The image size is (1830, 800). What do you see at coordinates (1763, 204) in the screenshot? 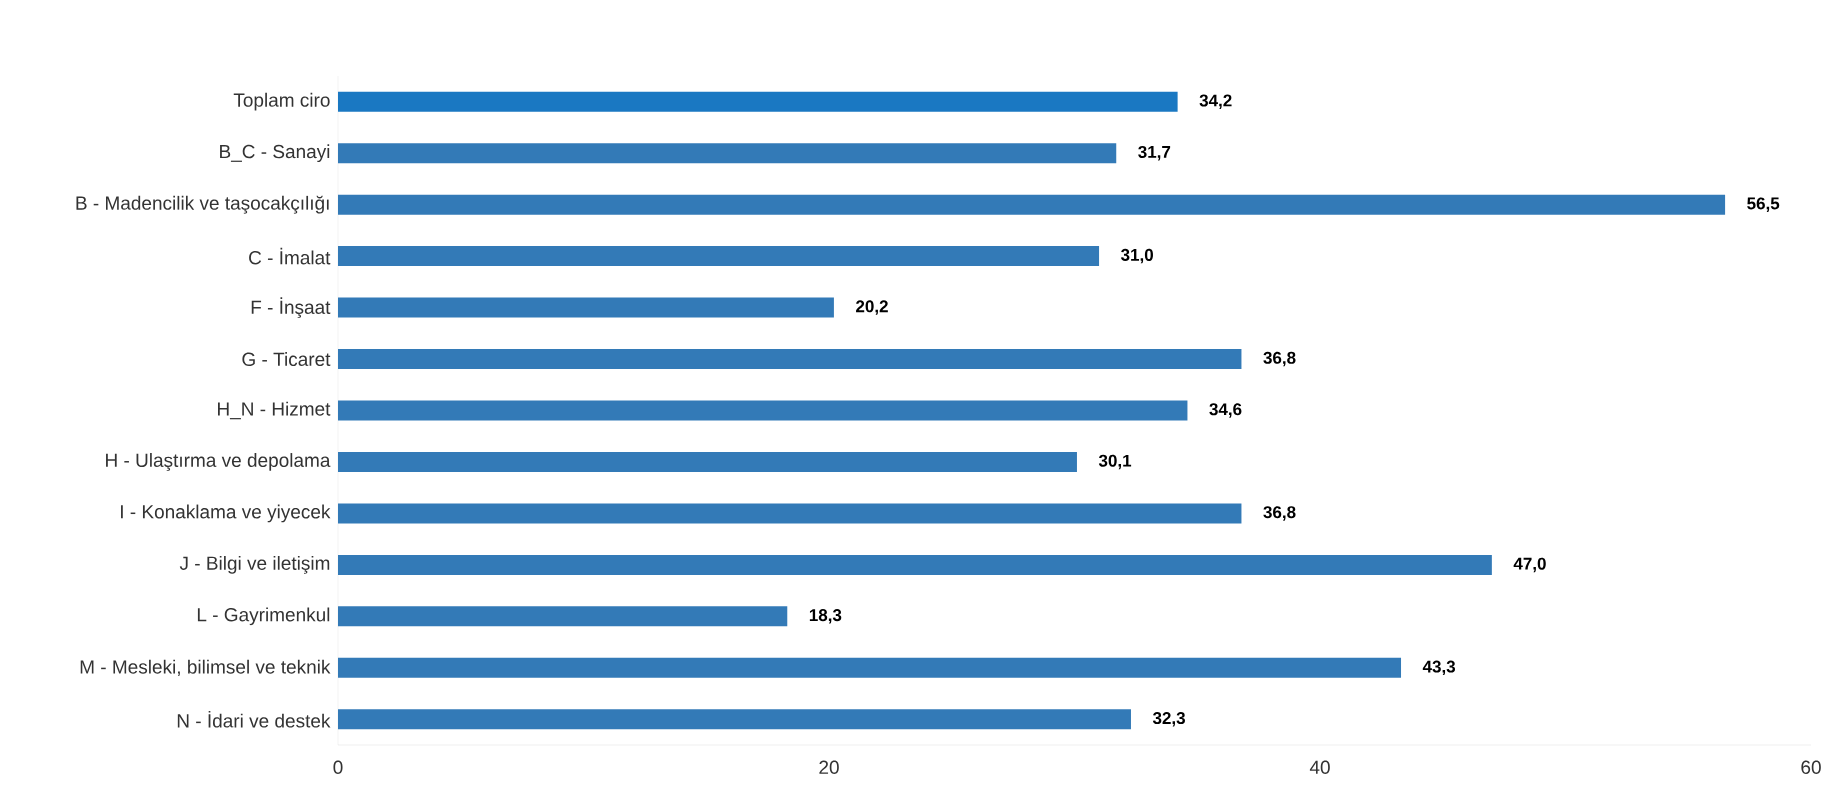
I see `data-label: 56,5` at bounding box center [1763, 204].